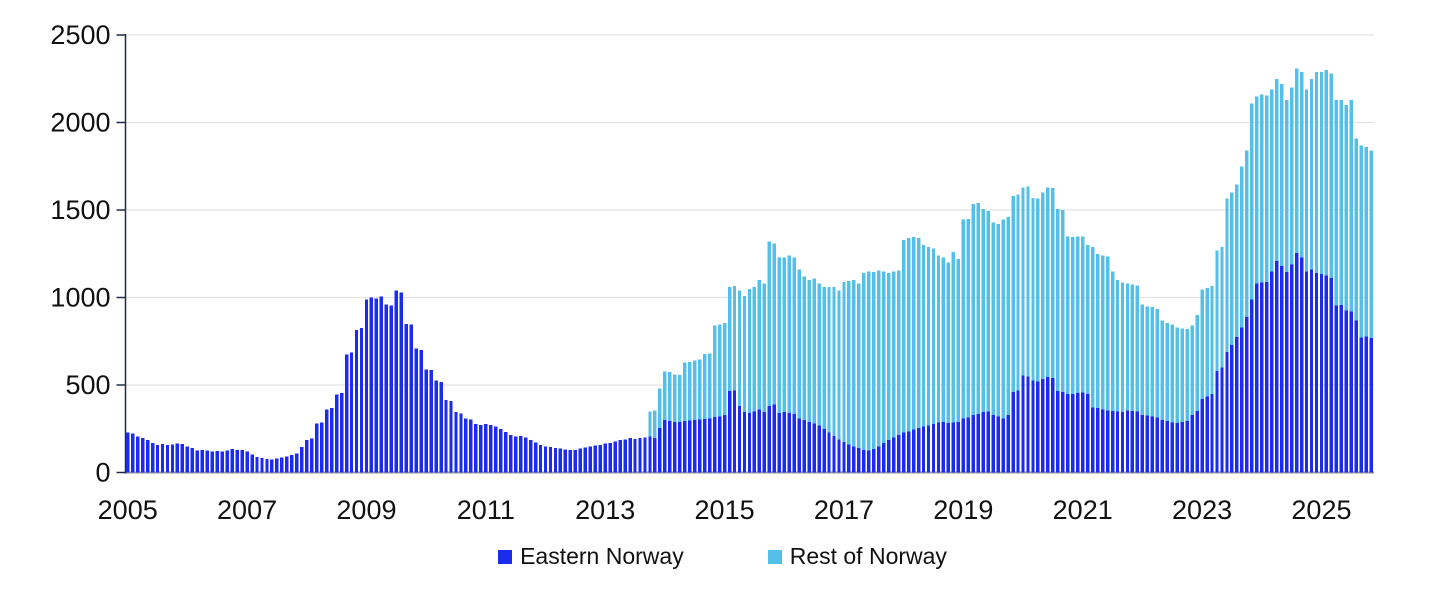  I want to click on legend-item-rest-of-norway: Rest of Norway, so click(857, 556).